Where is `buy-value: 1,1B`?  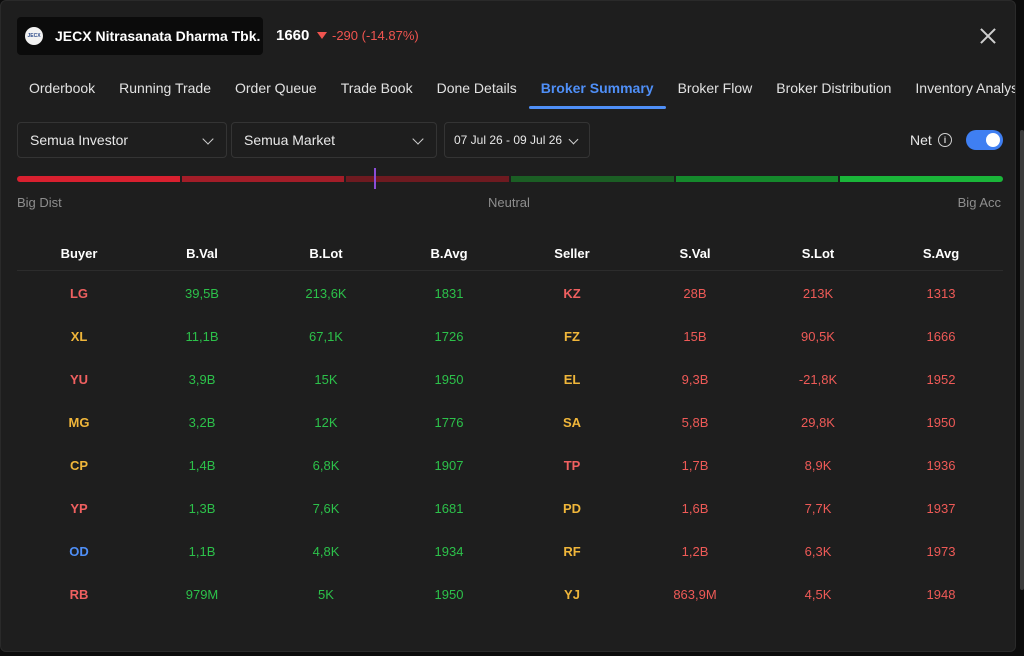
buy-value: 1,1B is located at coordinates (202, 551).